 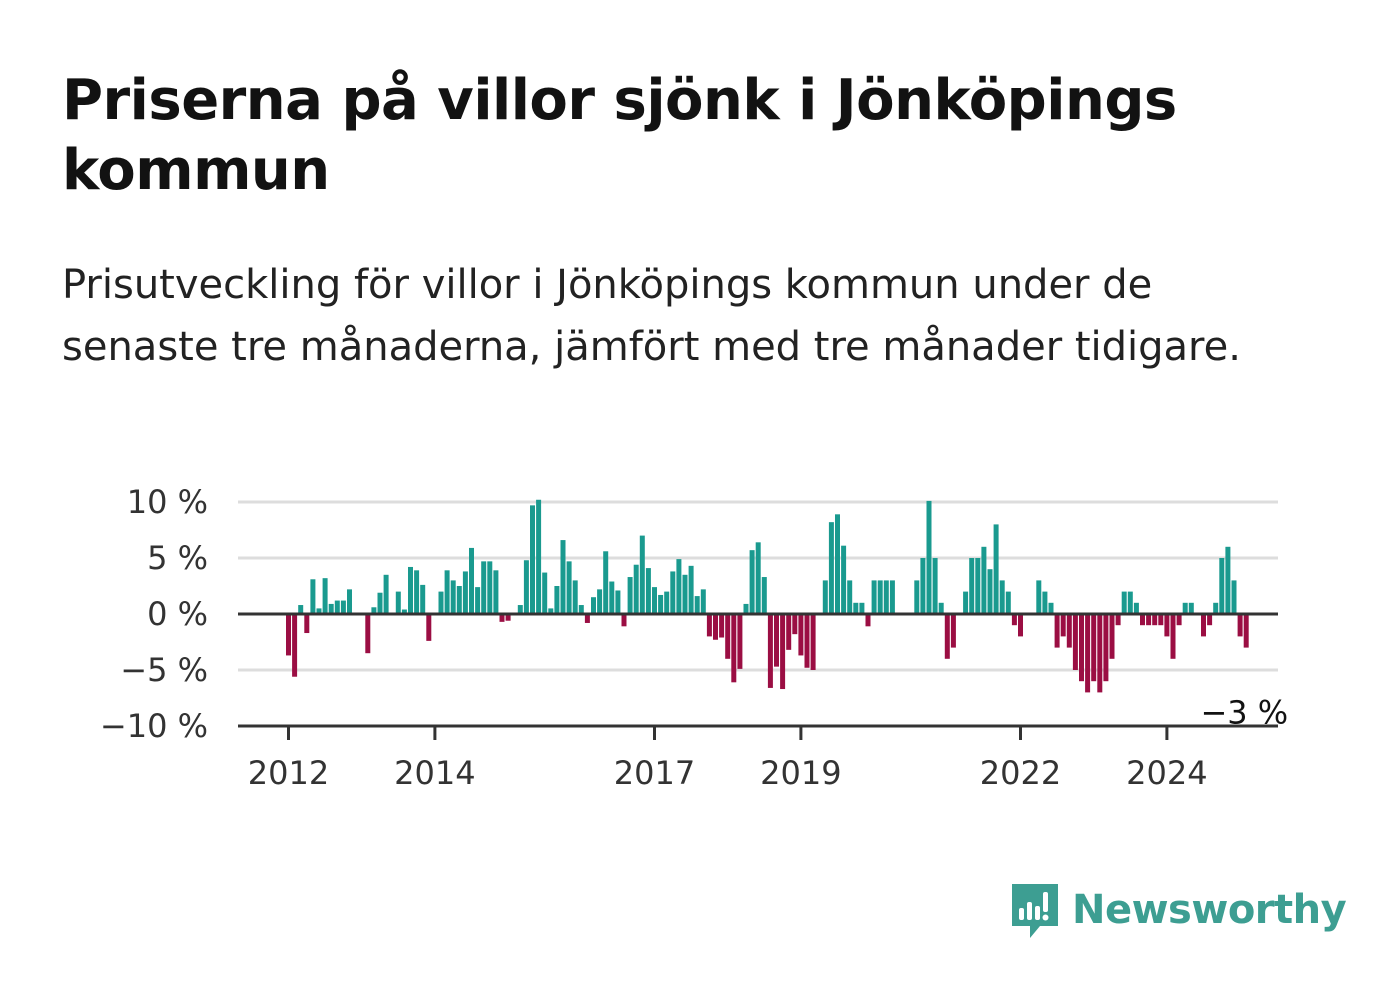 What do you see at coordinates (434, 773) in the screenshot?
I see `x-tick-label: 2014` at bounding box center [434, 773].